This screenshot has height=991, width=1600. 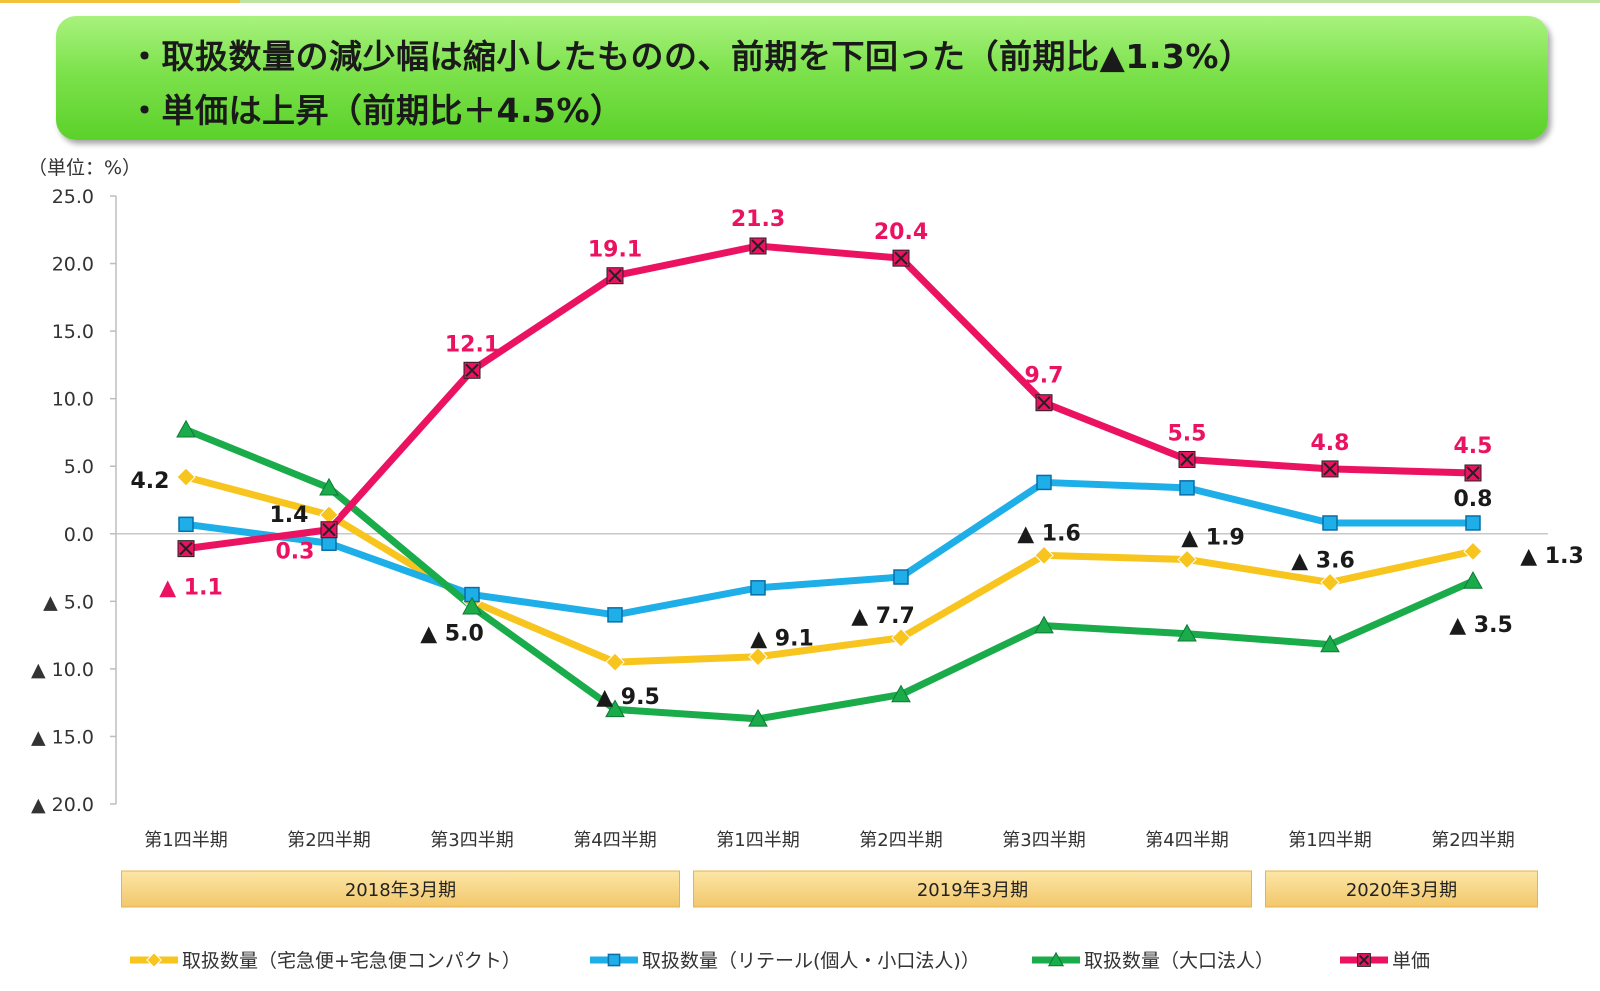 What do you see at coordinates (150, 481) in the screenshot?
I see `data-label: 4.2` at bounding box center [150, 481].